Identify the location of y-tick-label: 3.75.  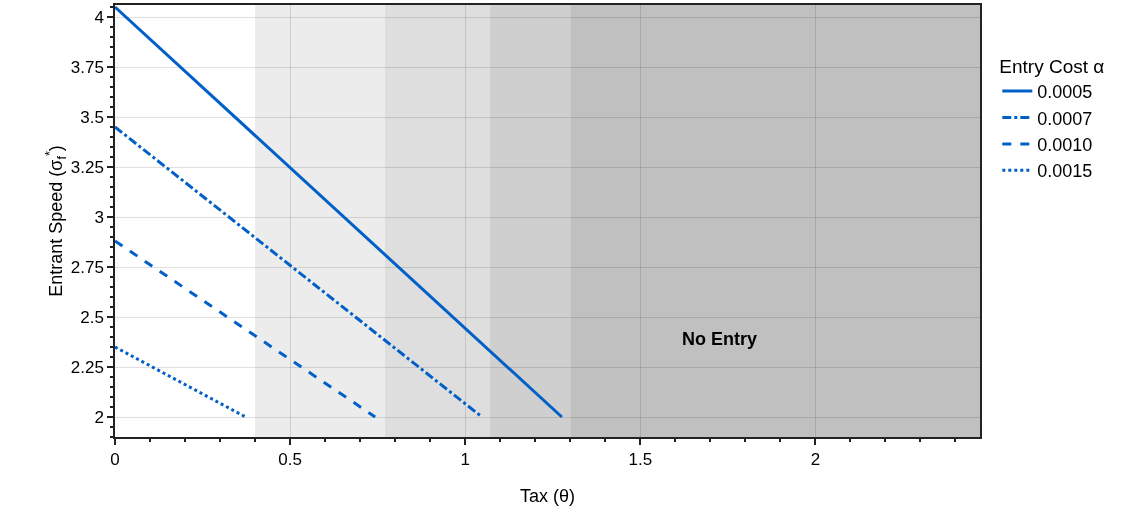
(87, 67).